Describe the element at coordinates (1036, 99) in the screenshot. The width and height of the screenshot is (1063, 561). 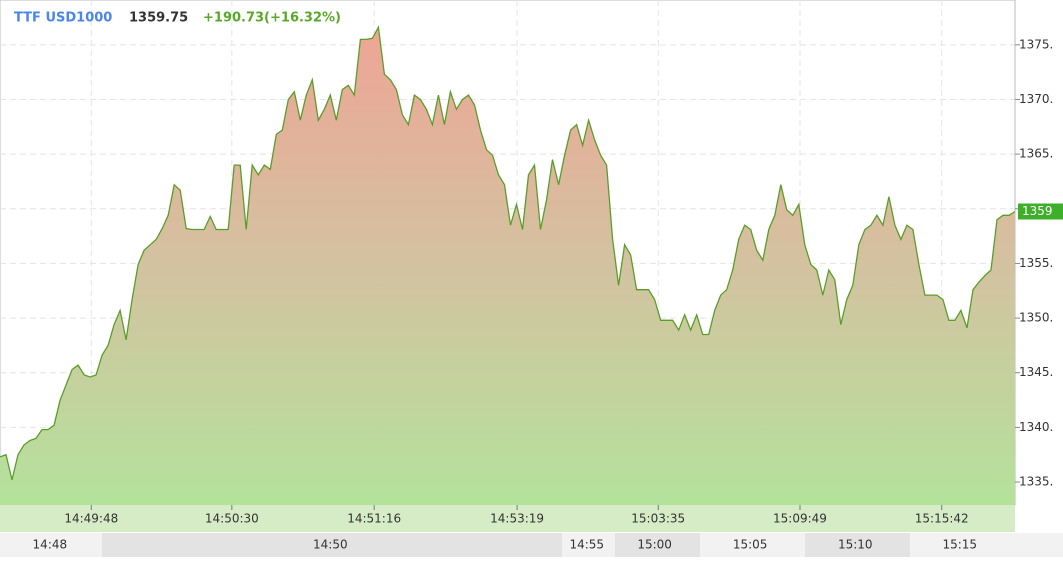
I see `y-tick-label: 1370.` at that location.